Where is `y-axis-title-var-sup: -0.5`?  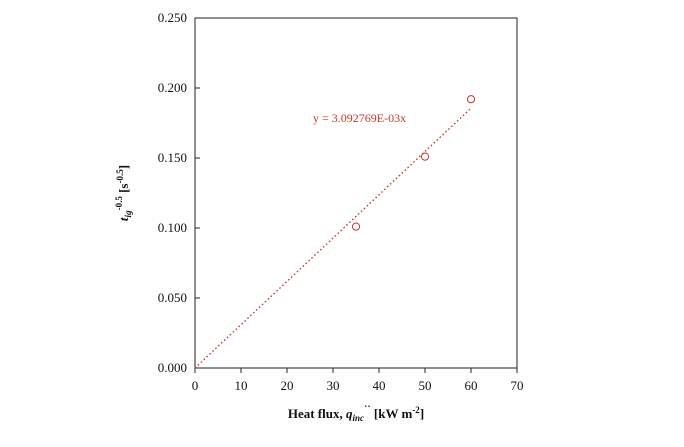 y-axis-title-var-sup: -0.5 is located at coordinates (119, 203).